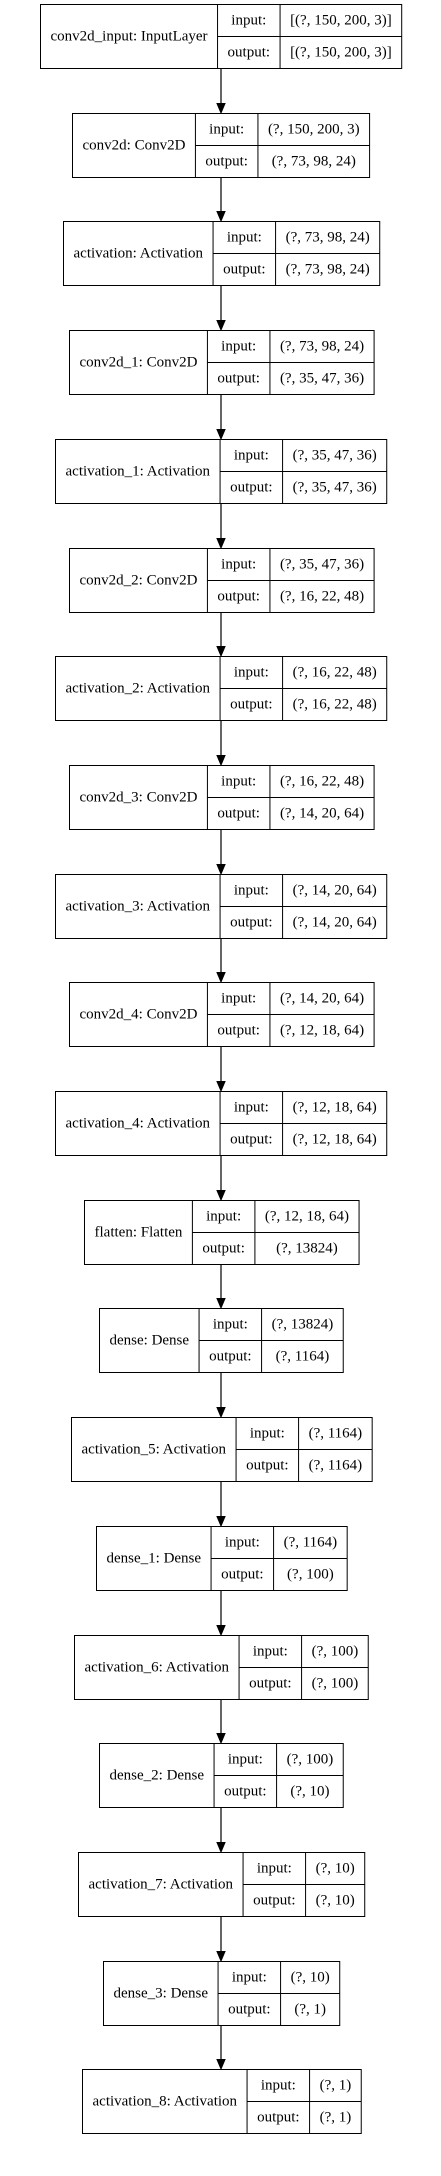  I want to click on layer-name: activation_4: Activation, so click(138, 1124).